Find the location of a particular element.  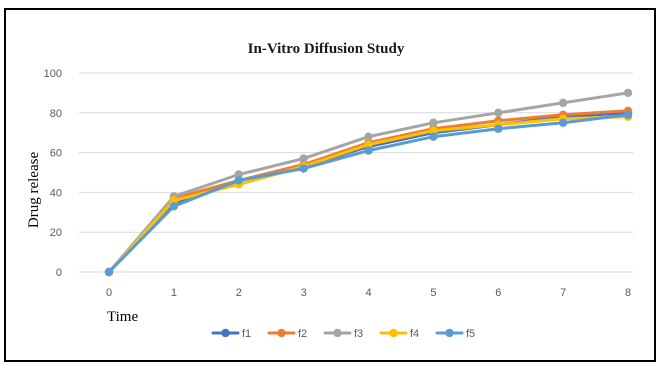

legend: f1 f2 f3 f4 f5 is located at coordinates (343, 334).